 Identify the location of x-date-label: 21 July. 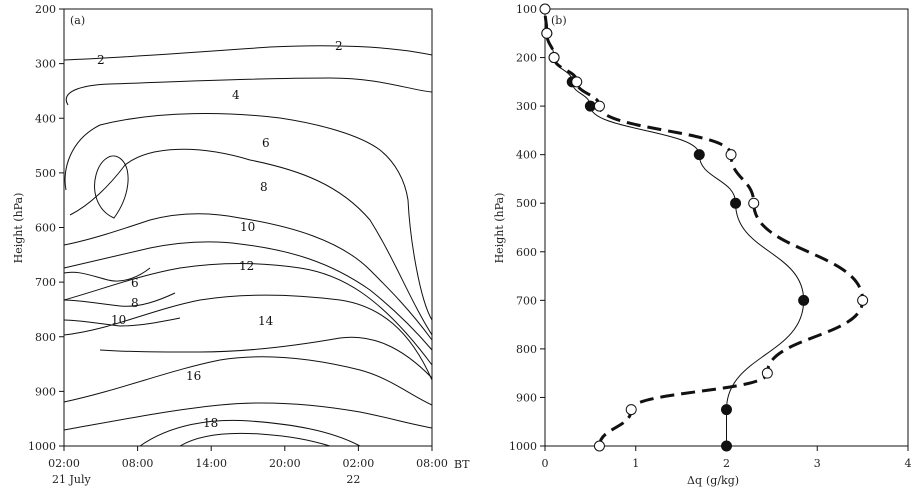
(72, 479).